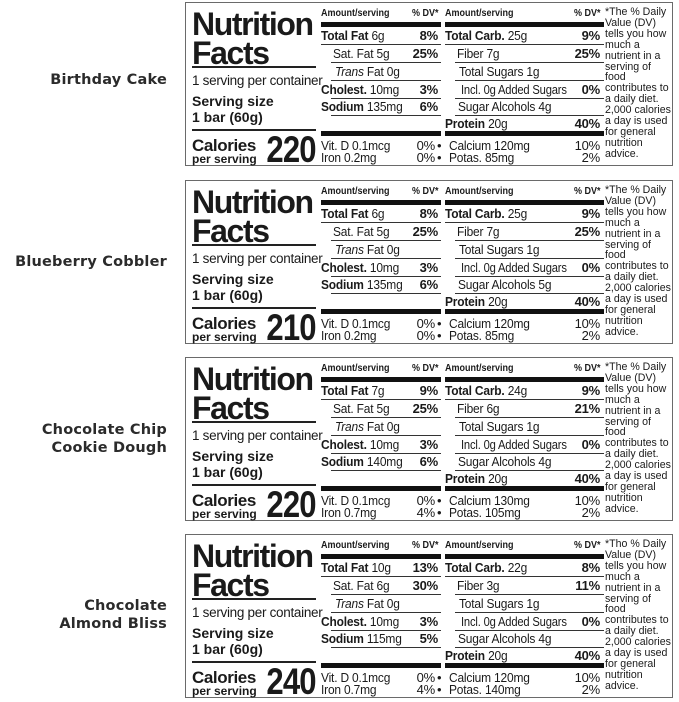 This screenshot has height=702, width=679. I want to click on nutrient-dv: 5%, so click(429, 638).